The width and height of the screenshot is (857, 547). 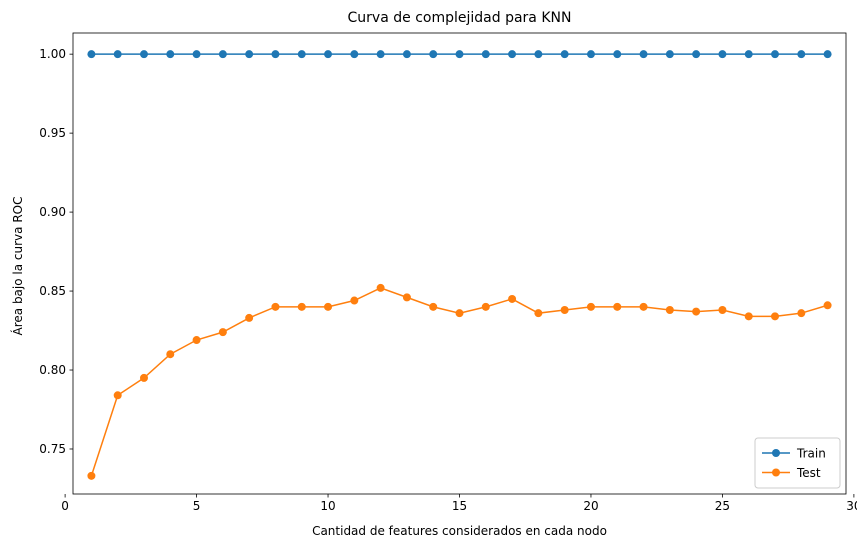 I want to click on x-tick-label: 15, so click(x=459, y=506).